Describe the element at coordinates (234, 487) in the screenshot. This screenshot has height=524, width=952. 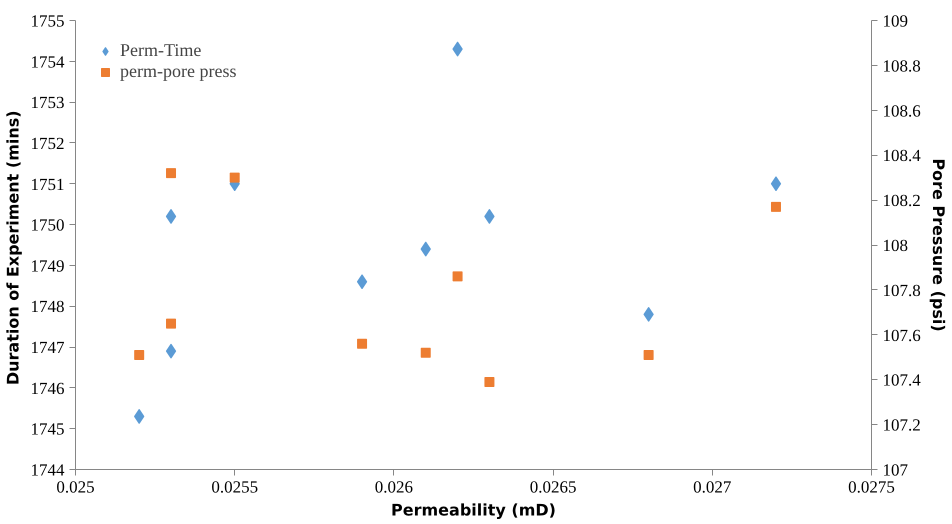
I see `x-tick-label: 0.0255` at that location.